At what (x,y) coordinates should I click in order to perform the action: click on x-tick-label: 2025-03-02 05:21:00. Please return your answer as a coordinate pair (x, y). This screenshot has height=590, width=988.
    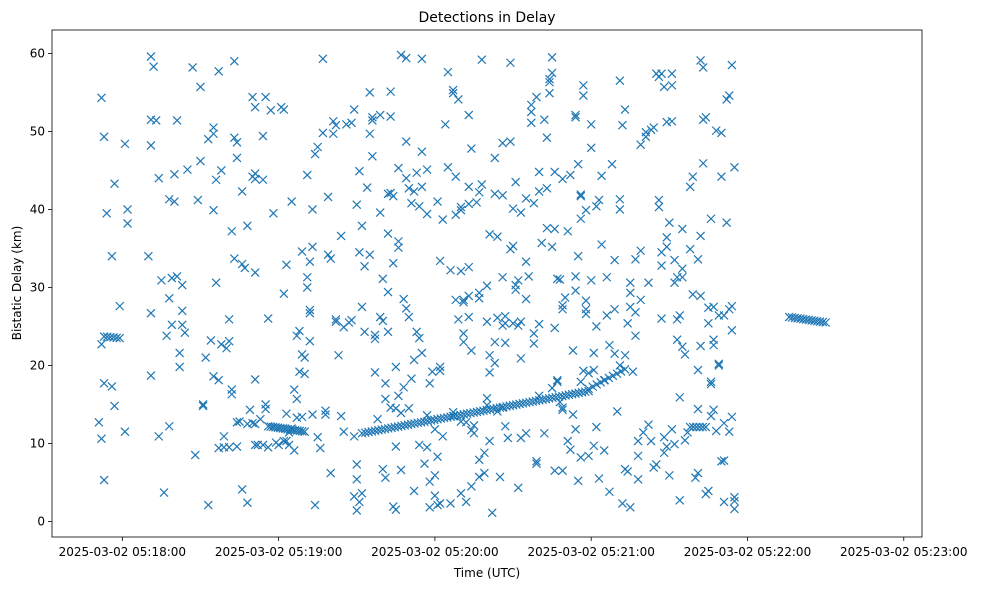
    Looking at the image, I should click on (590, 552).